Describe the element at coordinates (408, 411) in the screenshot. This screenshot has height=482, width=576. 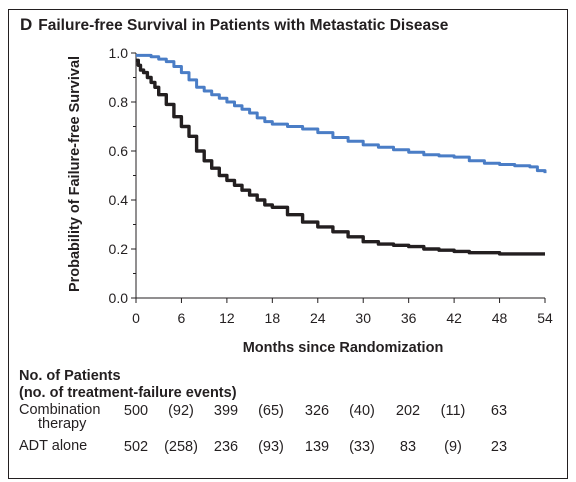
I see `risk-cell: 202` at that location.